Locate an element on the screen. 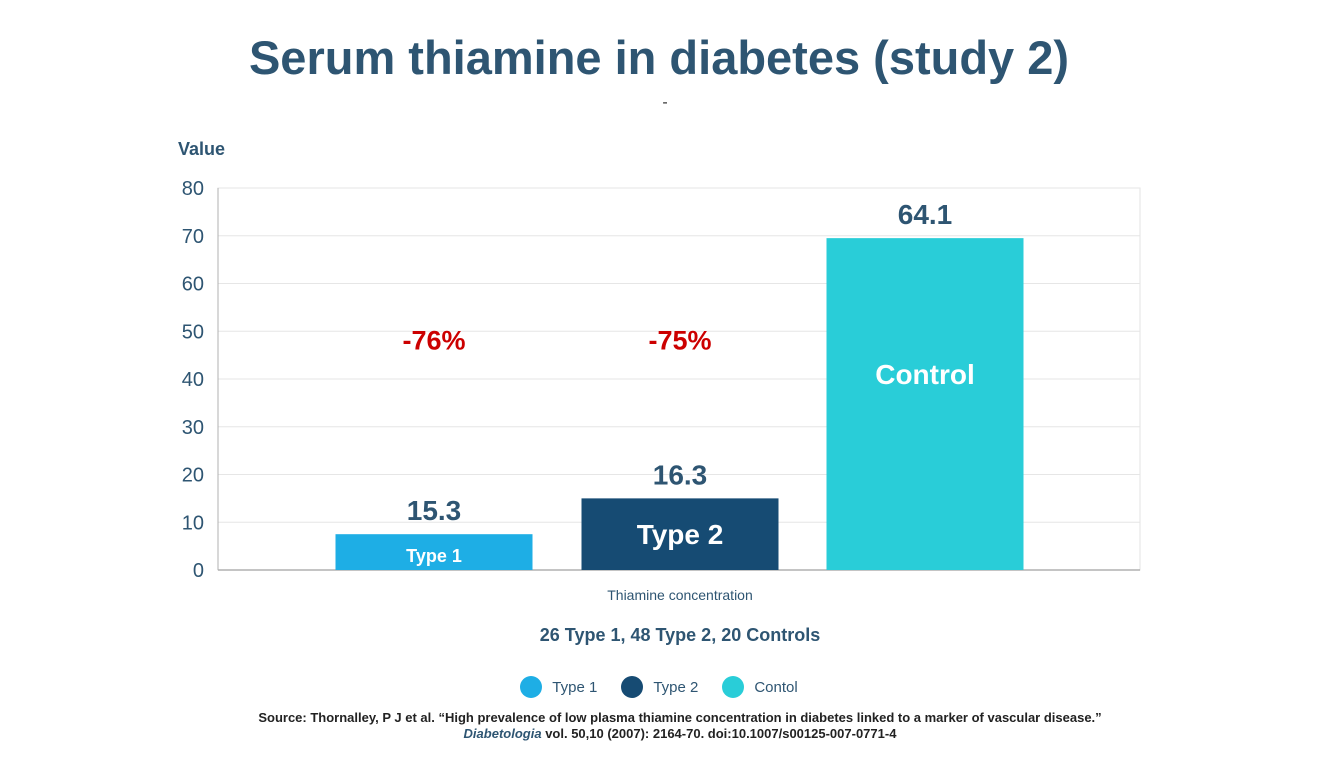 This screenshot has width=1318, height=768. percent-change-type-1: -76% is located at coordinates (433, 340).